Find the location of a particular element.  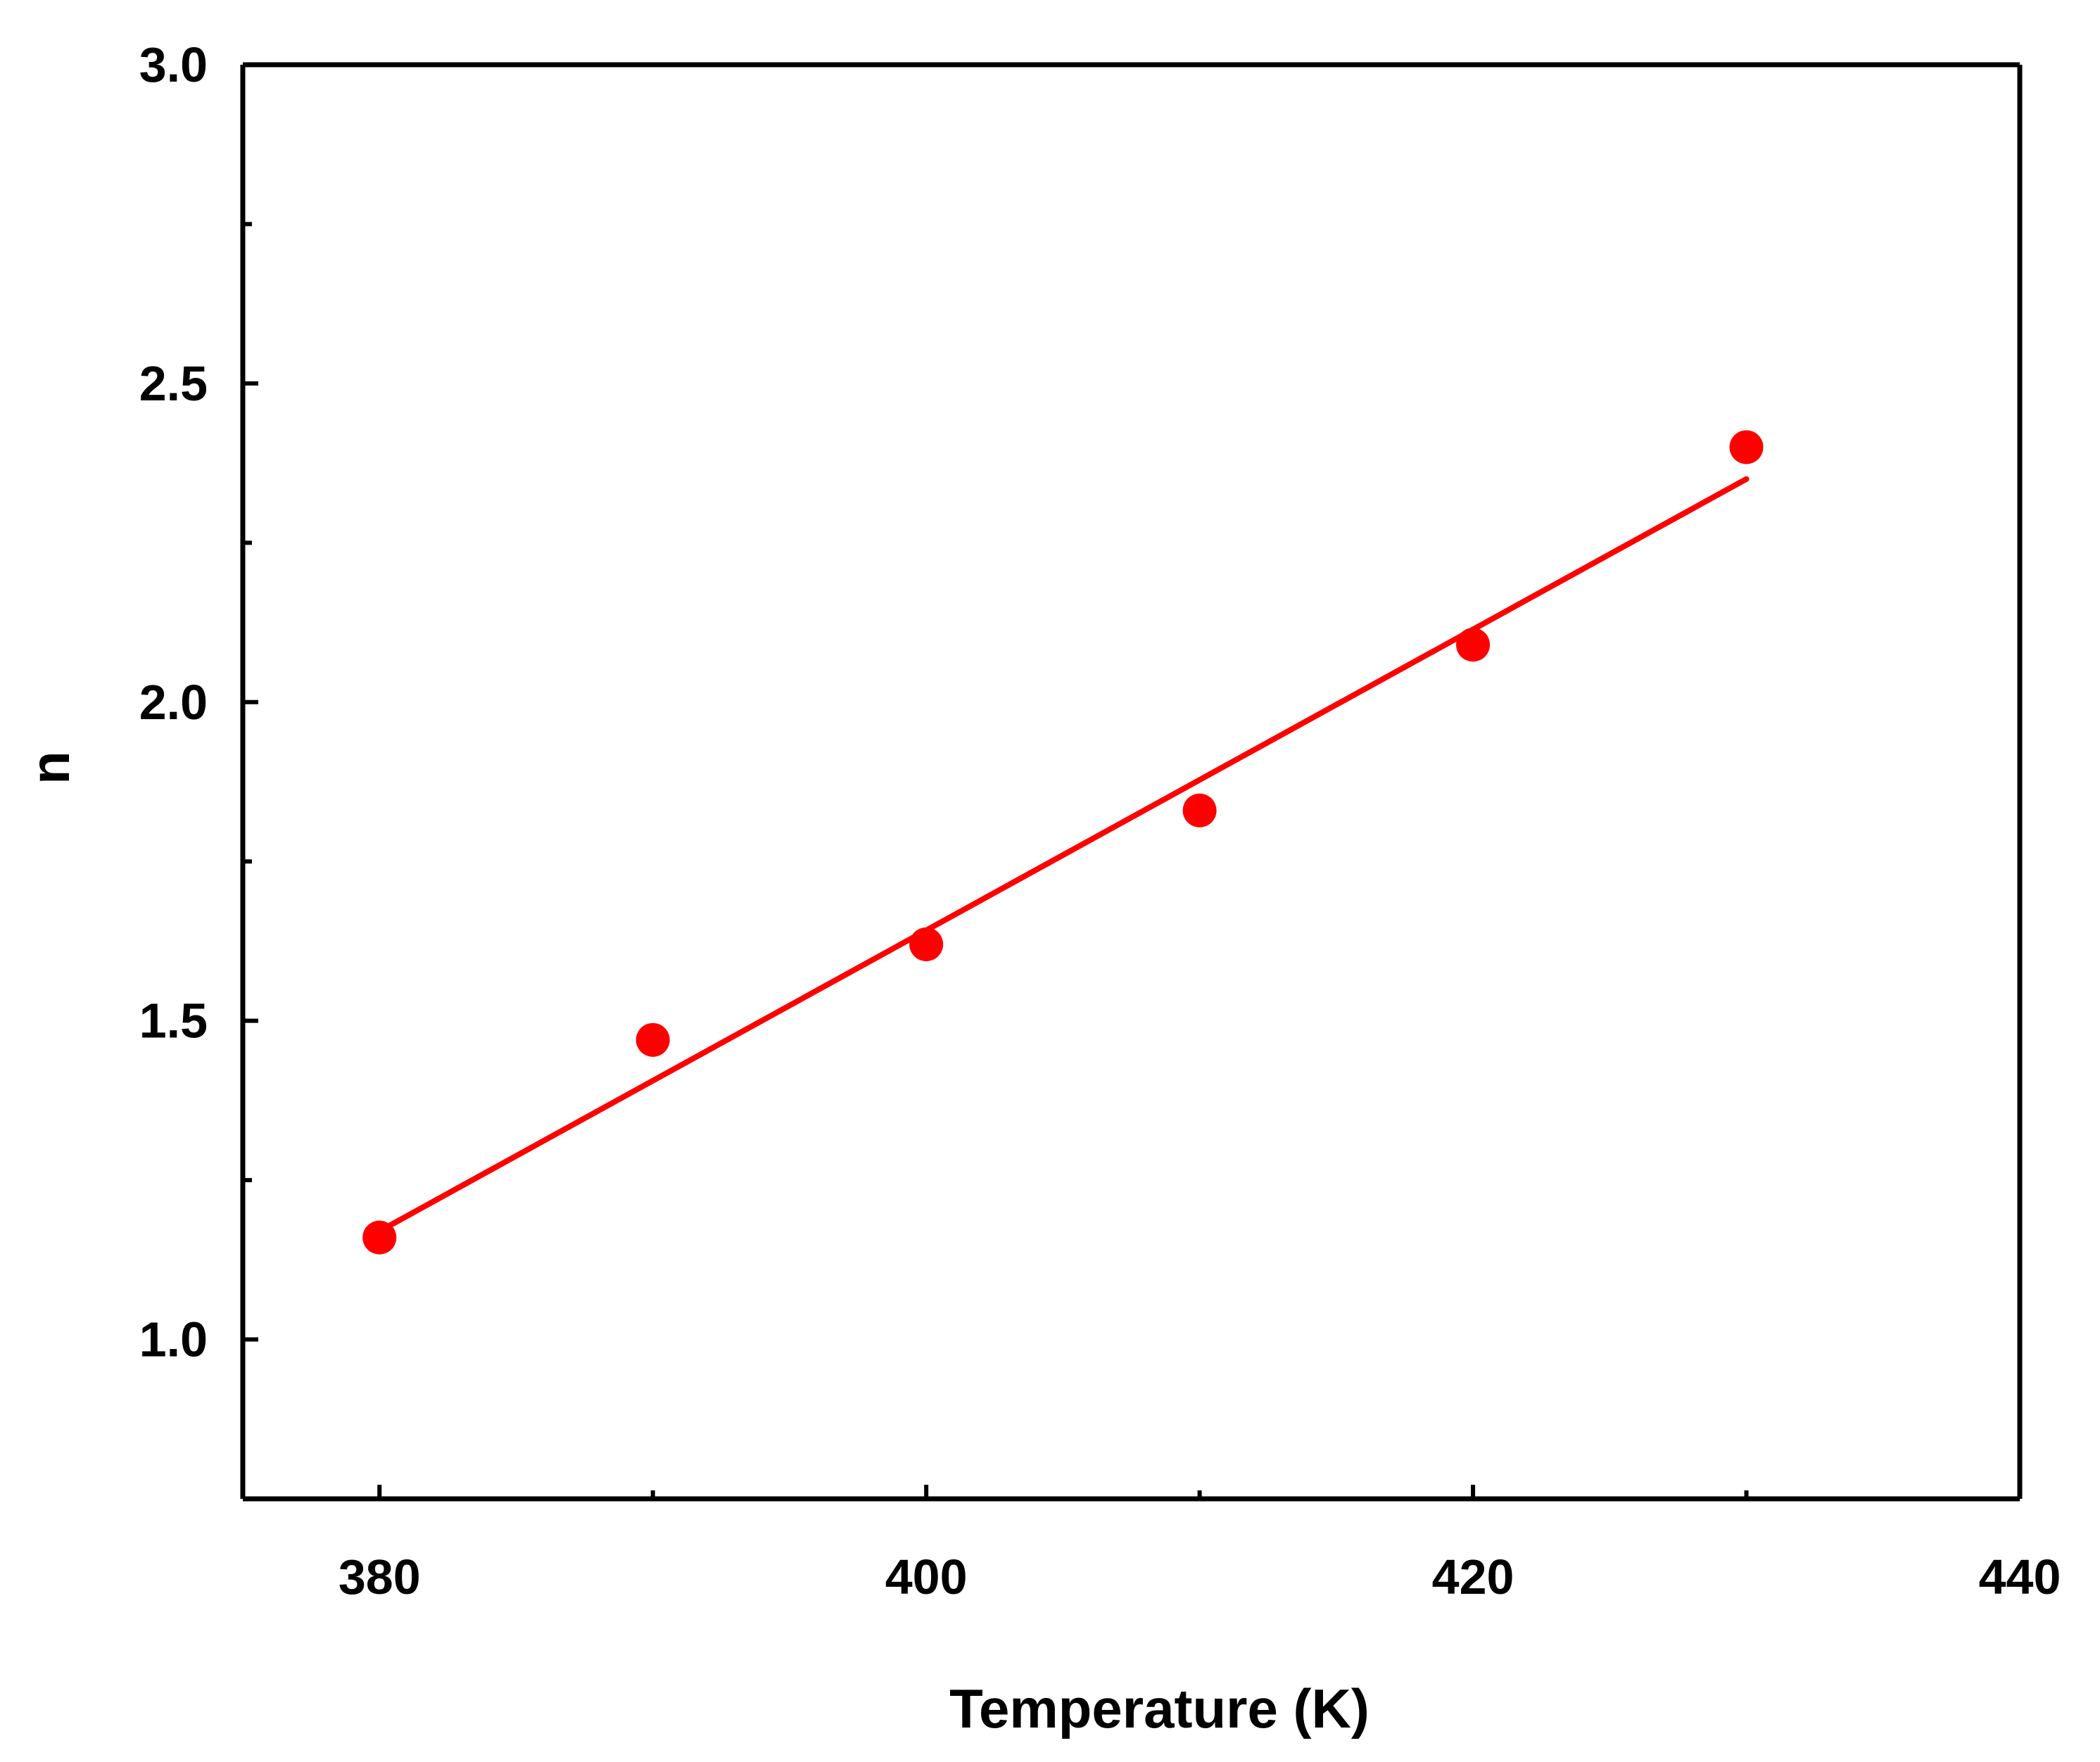

x-tick-label: 380 is located at coordinates (380, 1576).